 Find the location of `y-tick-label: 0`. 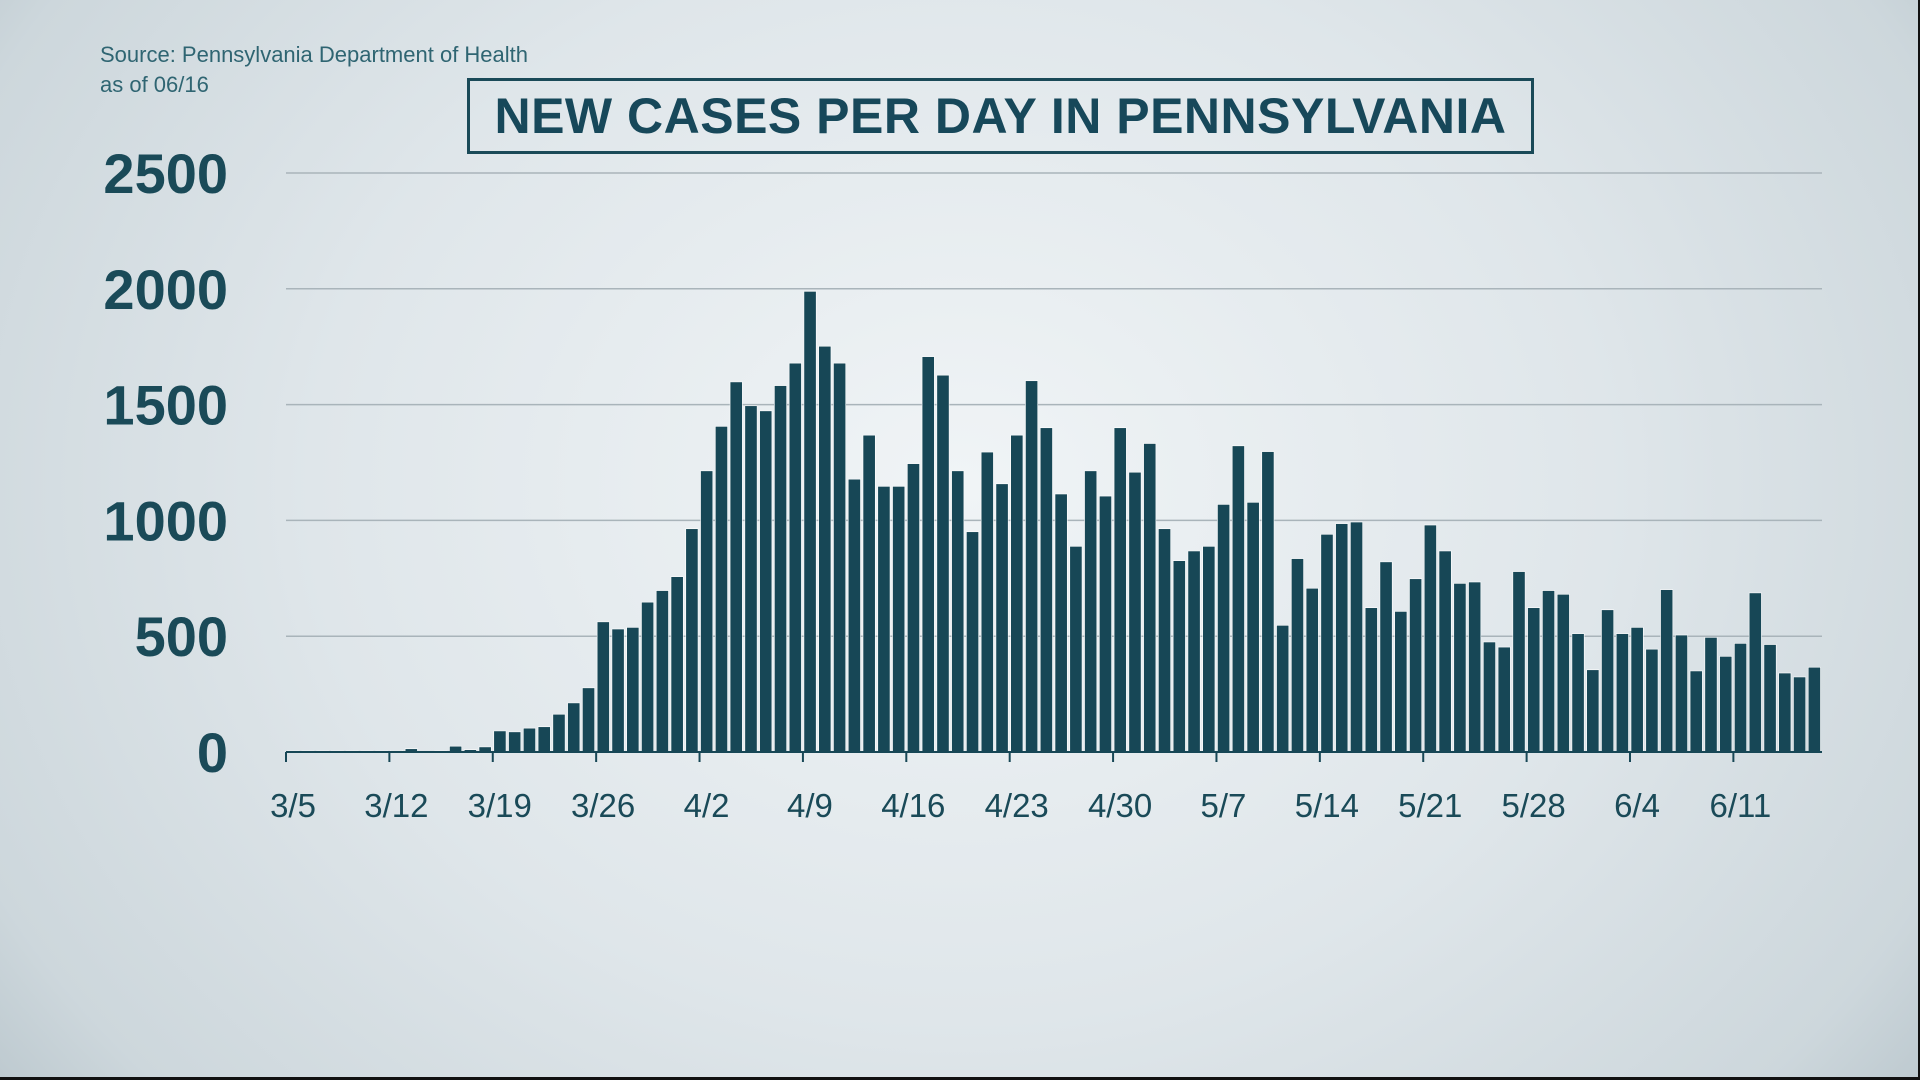

y-tick-label: 0 is located at coordinates (212, 752).